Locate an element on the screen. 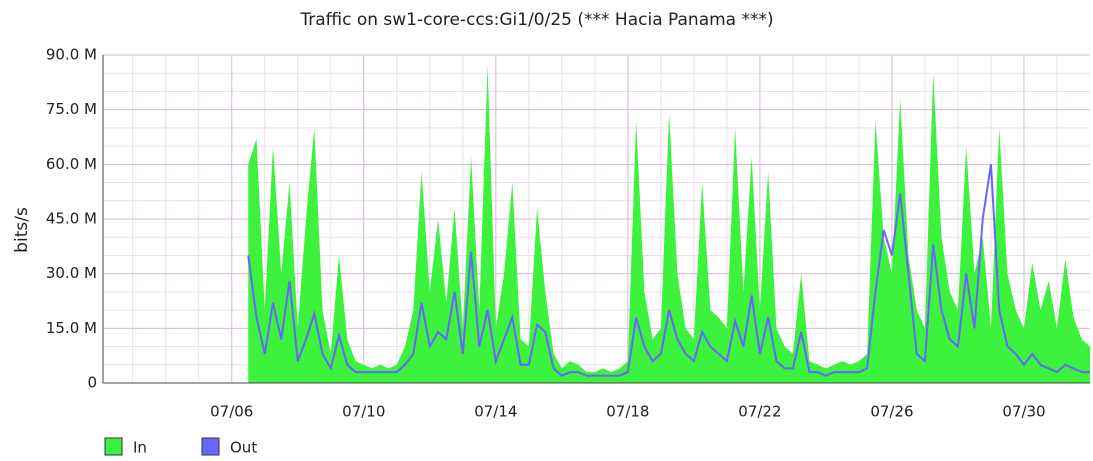 The image size is (1093, 461). y-tick-label: 90.0 M is located at coordinates (71, 55).